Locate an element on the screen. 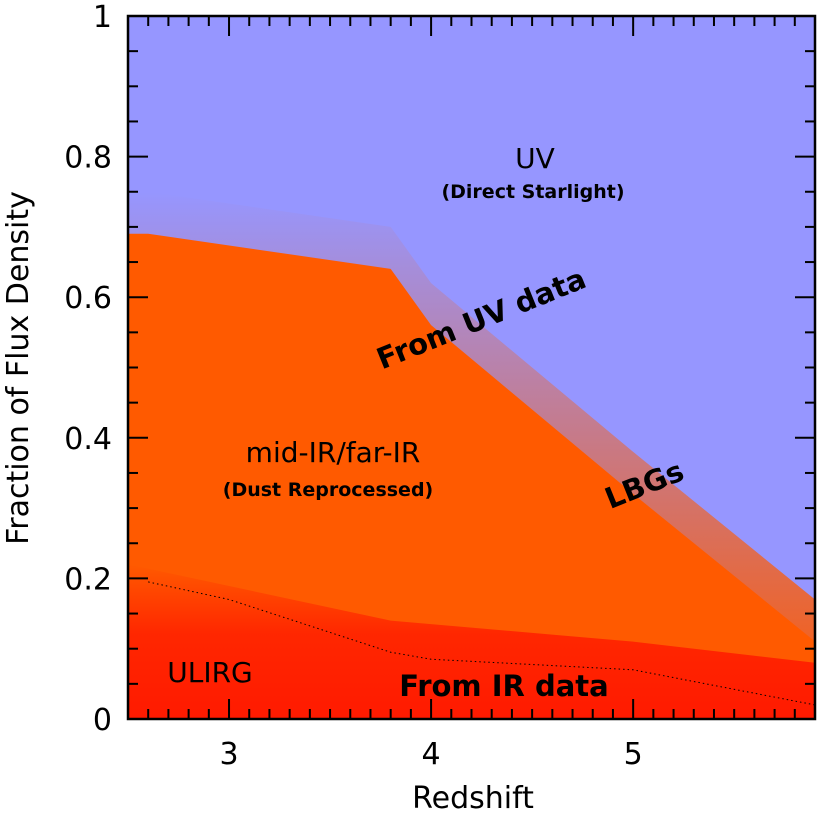 The height and width of the screenshot is (826, 830). ir-sublabel: (Dust Reprocessed) is located at coordinates (328, 490).